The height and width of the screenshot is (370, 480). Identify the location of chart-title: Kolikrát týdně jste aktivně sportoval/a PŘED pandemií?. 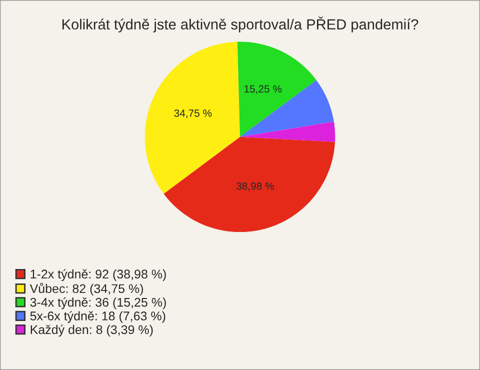
(240, 24).